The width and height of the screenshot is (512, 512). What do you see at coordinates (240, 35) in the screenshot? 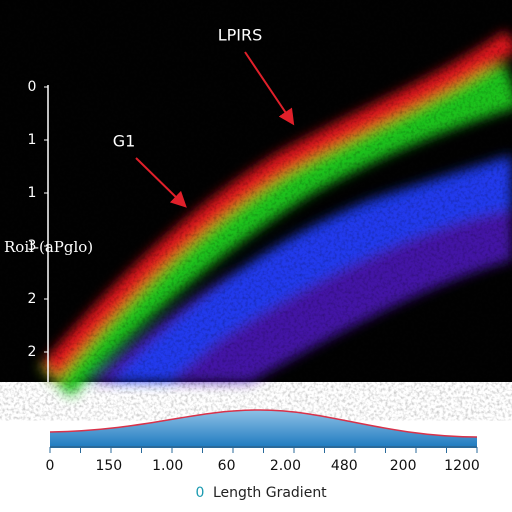
I see `annotation: LPIRS` at bounding box center [240, 35].